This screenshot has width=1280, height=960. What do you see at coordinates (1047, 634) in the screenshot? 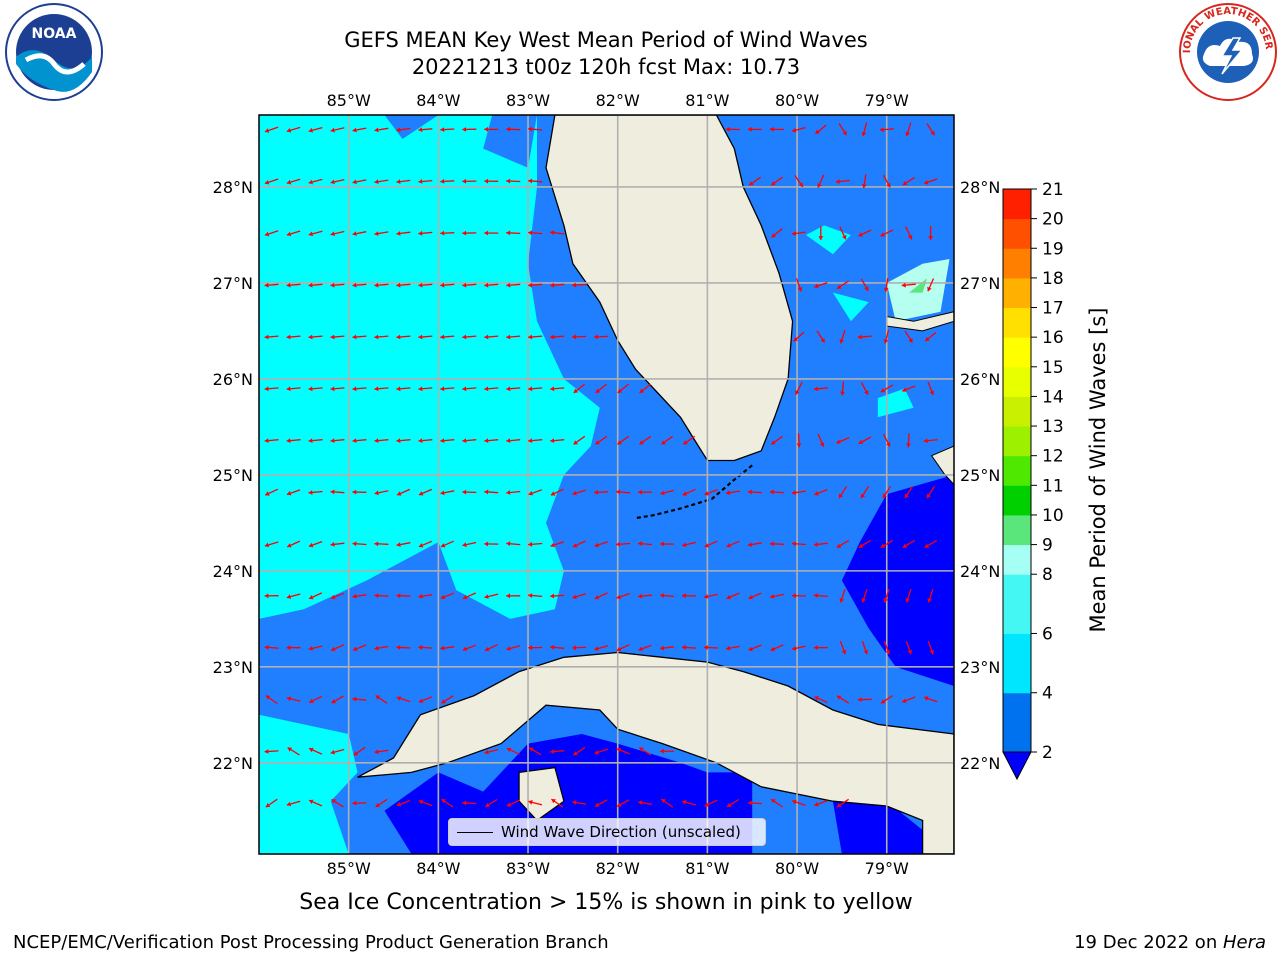
I see `colorbar-tick-label: 6` at bounding box center [1047, 634].